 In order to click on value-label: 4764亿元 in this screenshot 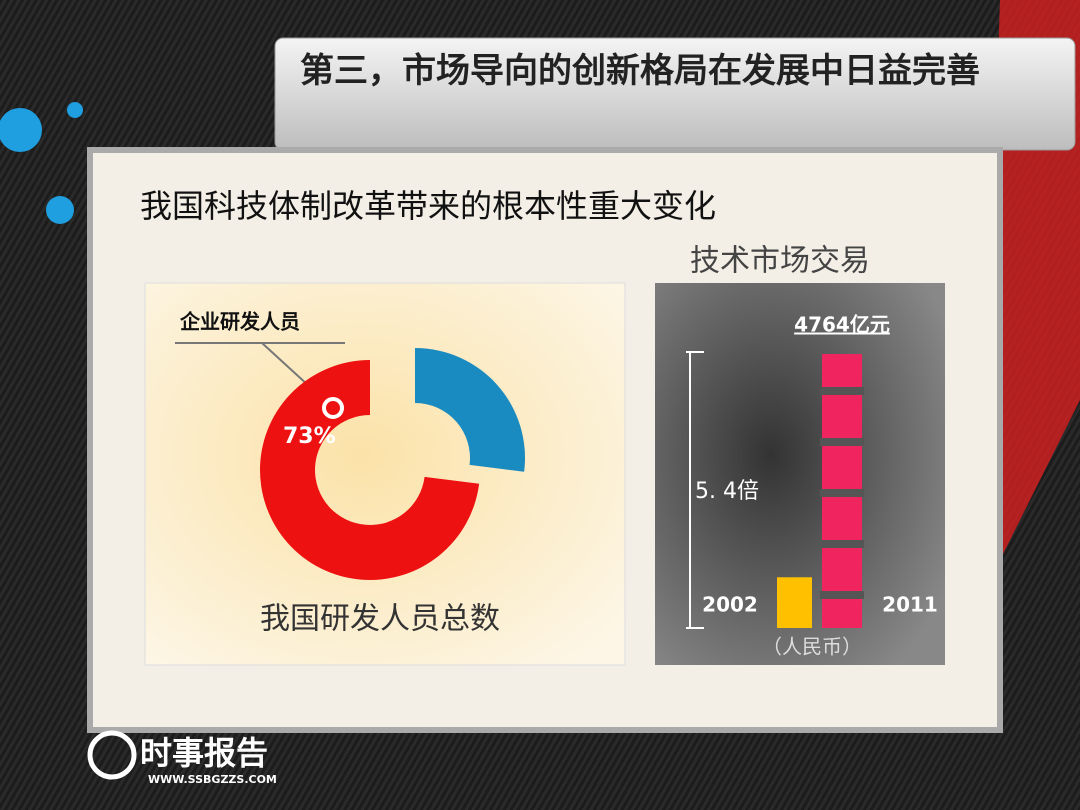, I will do `click(842, 325)`.